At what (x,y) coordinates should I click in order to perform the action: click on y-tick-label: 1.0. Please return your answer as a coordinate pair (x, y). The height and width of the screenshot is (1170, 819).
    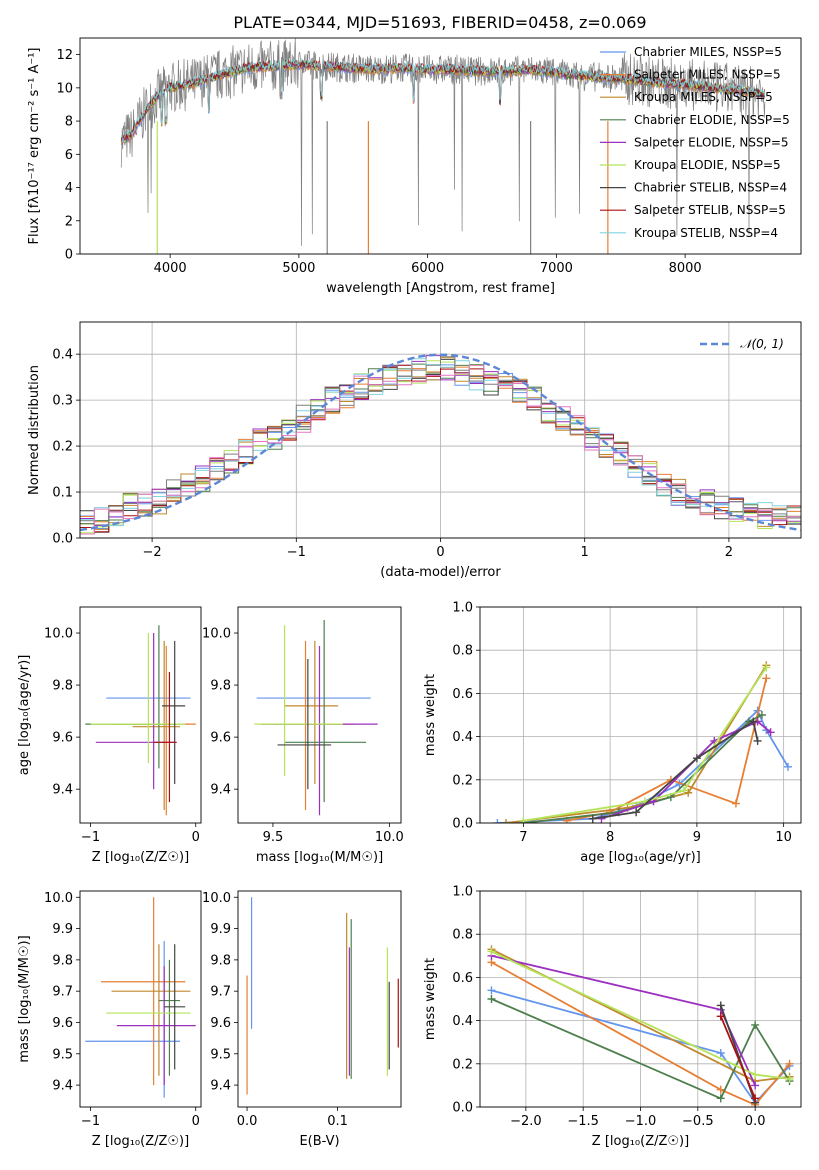
    Looking at the image, I should click on (462, 892).